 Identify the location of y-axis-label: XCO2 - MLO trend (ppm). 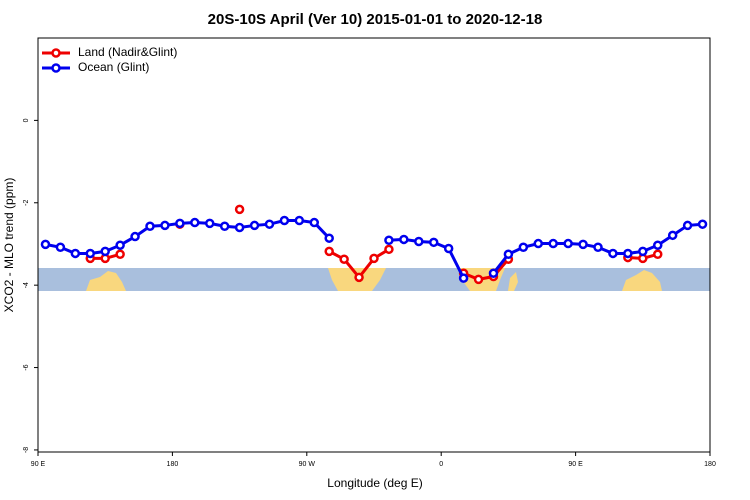
(9, 245).